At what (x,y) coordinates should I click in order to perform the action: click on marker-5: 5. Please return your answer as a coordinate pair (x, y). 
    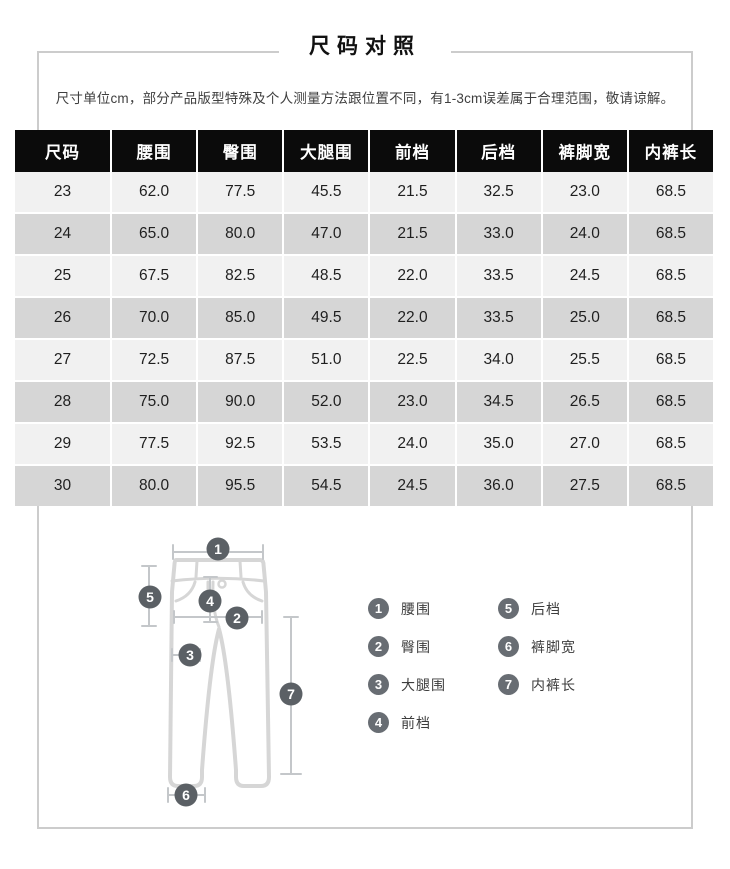
    Looking at the image, I should click on (150, 597).